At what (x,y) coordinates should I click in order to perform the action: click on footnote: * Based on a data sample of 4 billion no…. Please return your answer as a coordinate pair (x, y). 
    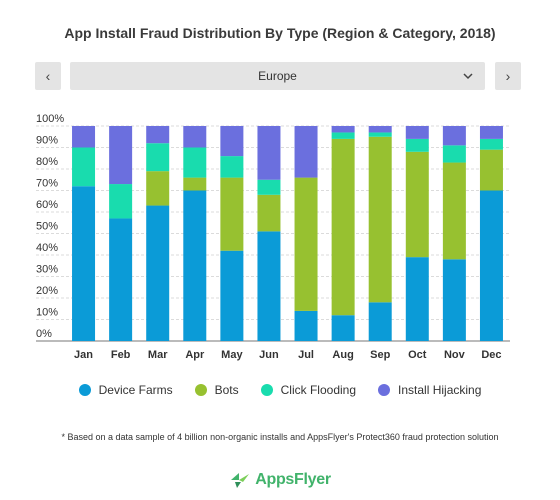
    Looking at the image, I should click on (280, 437).